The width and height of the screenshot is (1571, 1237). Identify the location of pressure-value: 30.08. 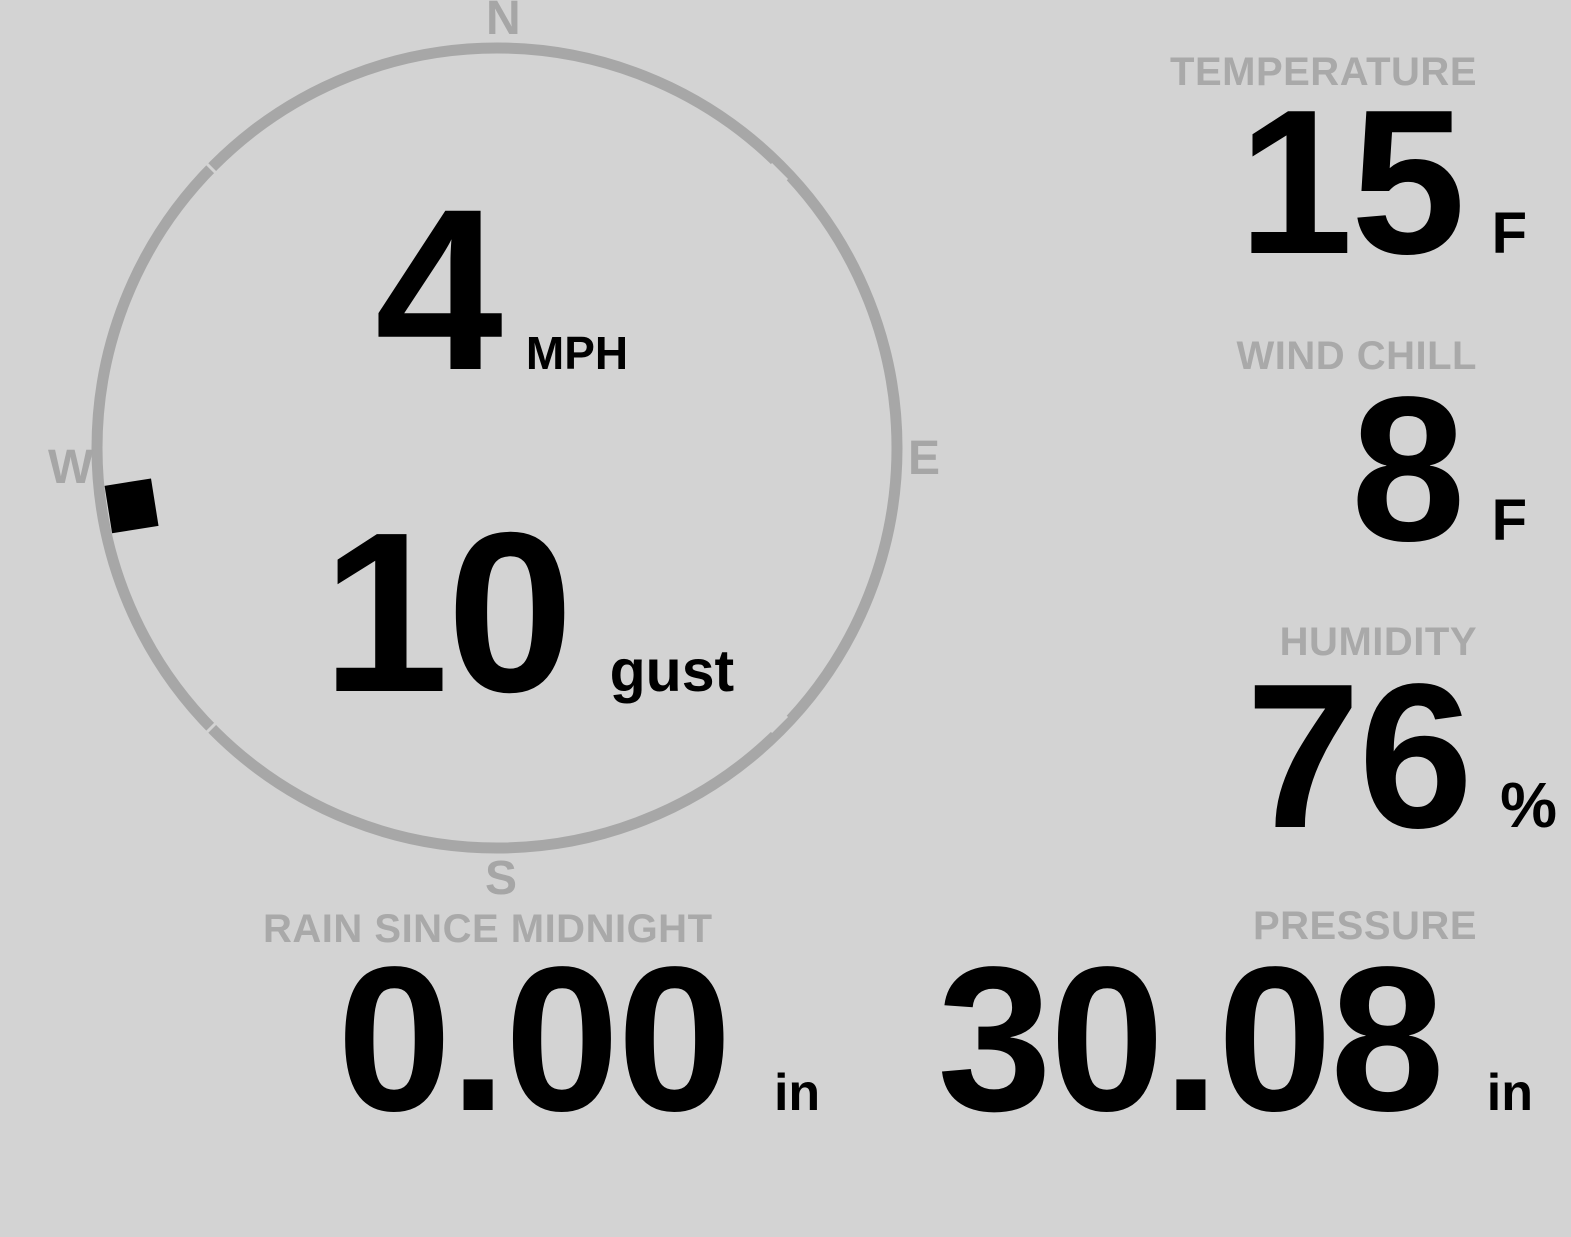
(1191, 1039).